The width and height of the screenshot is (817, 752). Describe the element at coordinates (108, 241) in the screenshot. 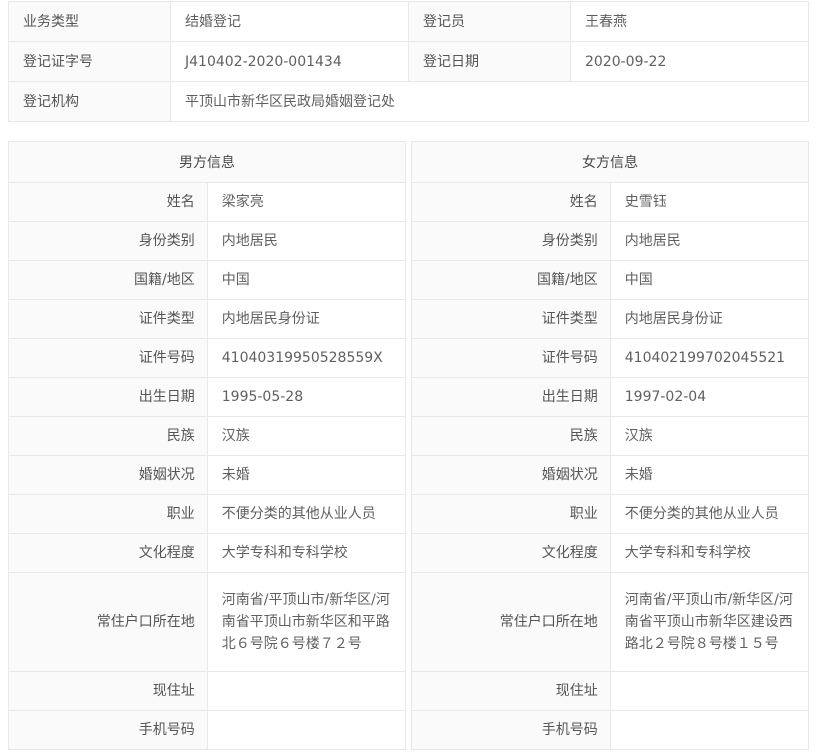

I see `male-label-identity-category: 身份类别` at that location.